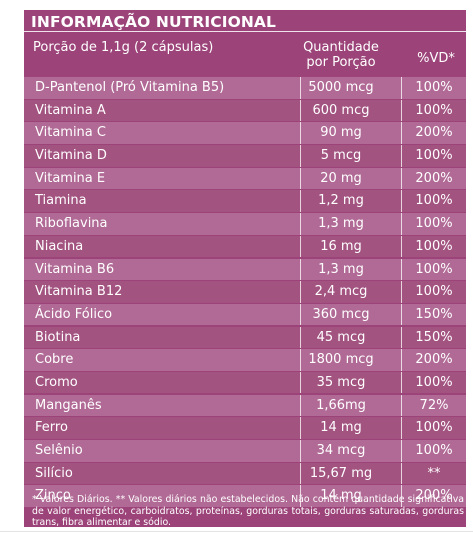  What do you see at coordinates (79, 292) in the screenshot?
I see `nutrient-name: Vitamina B12` at bounding box center [79, 292].